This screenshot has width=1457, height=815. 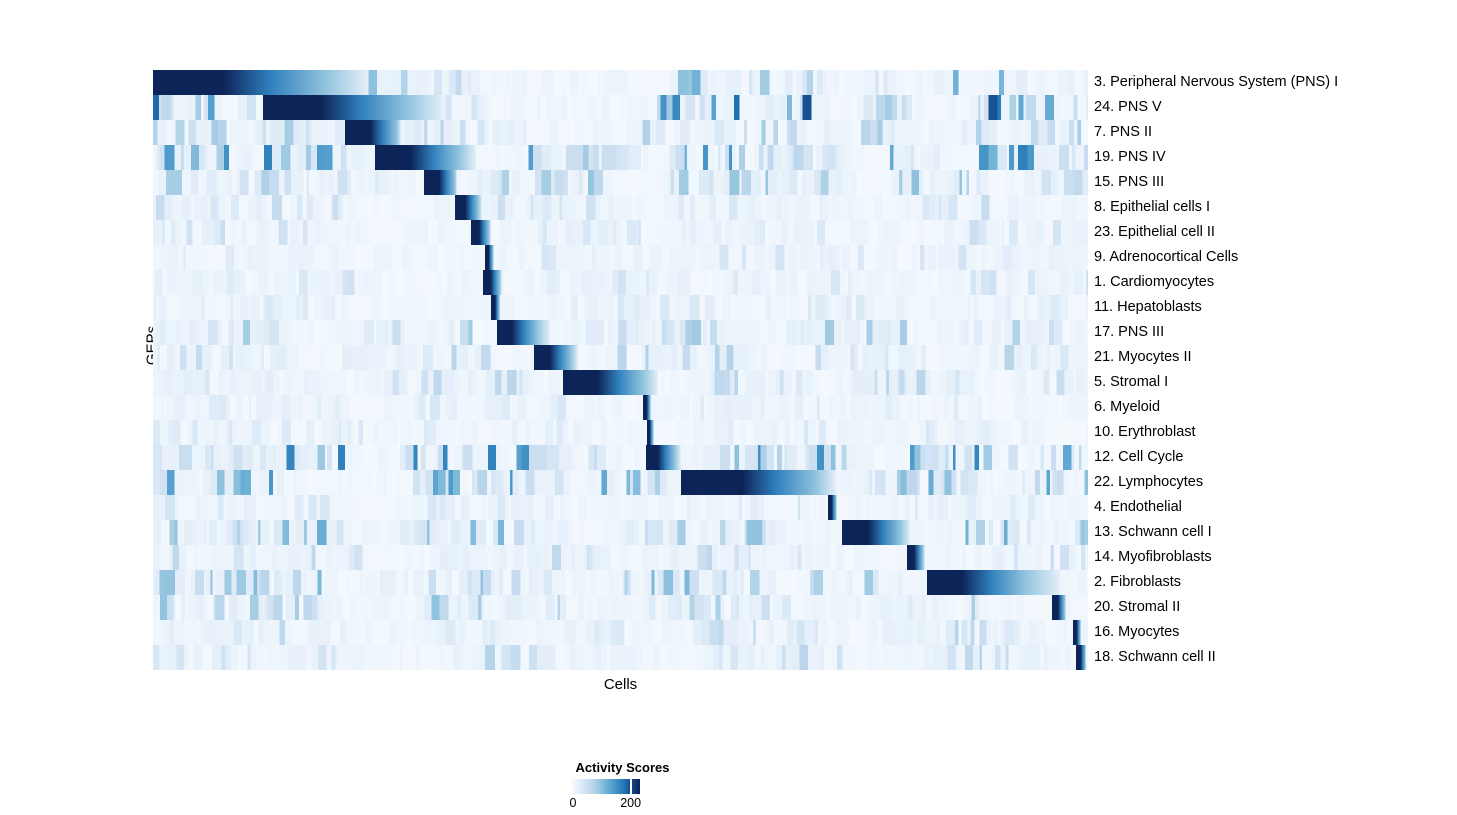 I want to click on row-label: 15. PNS III, so click(x=1129, y=182).